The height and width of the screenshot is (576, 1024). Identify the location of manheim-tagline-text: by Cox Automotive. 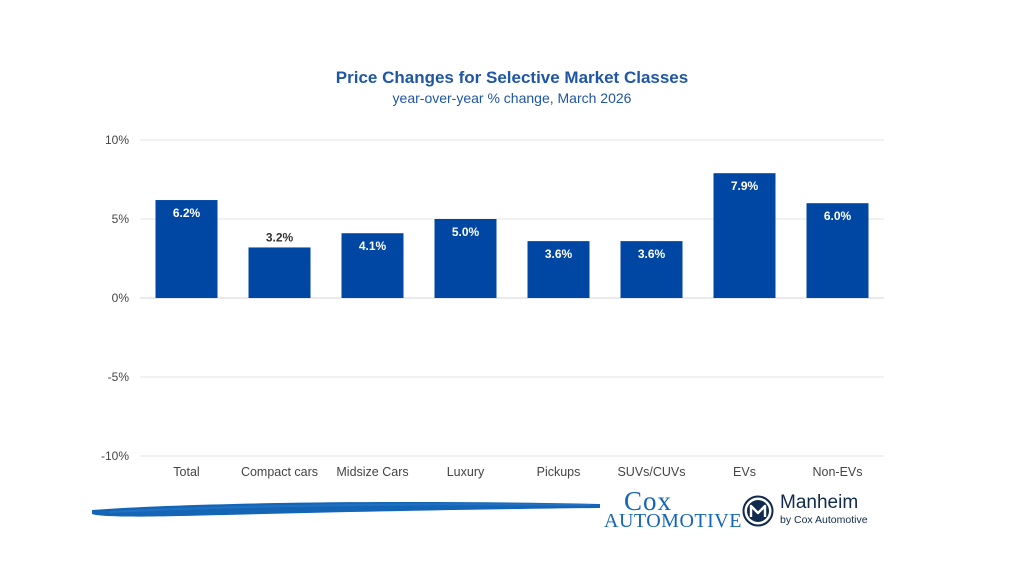
(824, 520).